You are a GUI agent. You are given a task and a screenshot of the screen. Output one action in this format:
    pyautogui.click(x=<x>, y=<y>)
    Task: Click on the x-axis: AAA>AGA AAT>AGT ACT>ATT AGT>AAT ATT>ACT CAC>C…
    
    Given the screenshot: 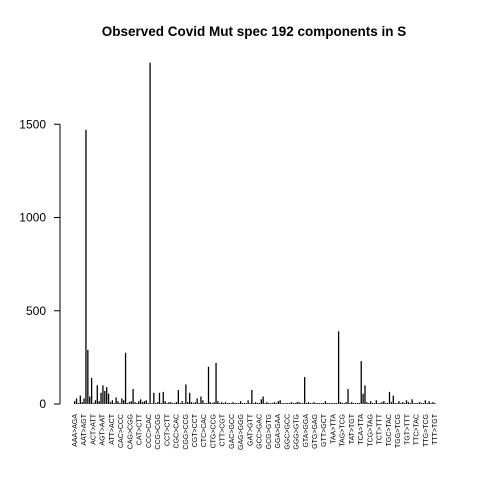 What is the action you would take?
    pyautogui.click(x=255, y=431)
    